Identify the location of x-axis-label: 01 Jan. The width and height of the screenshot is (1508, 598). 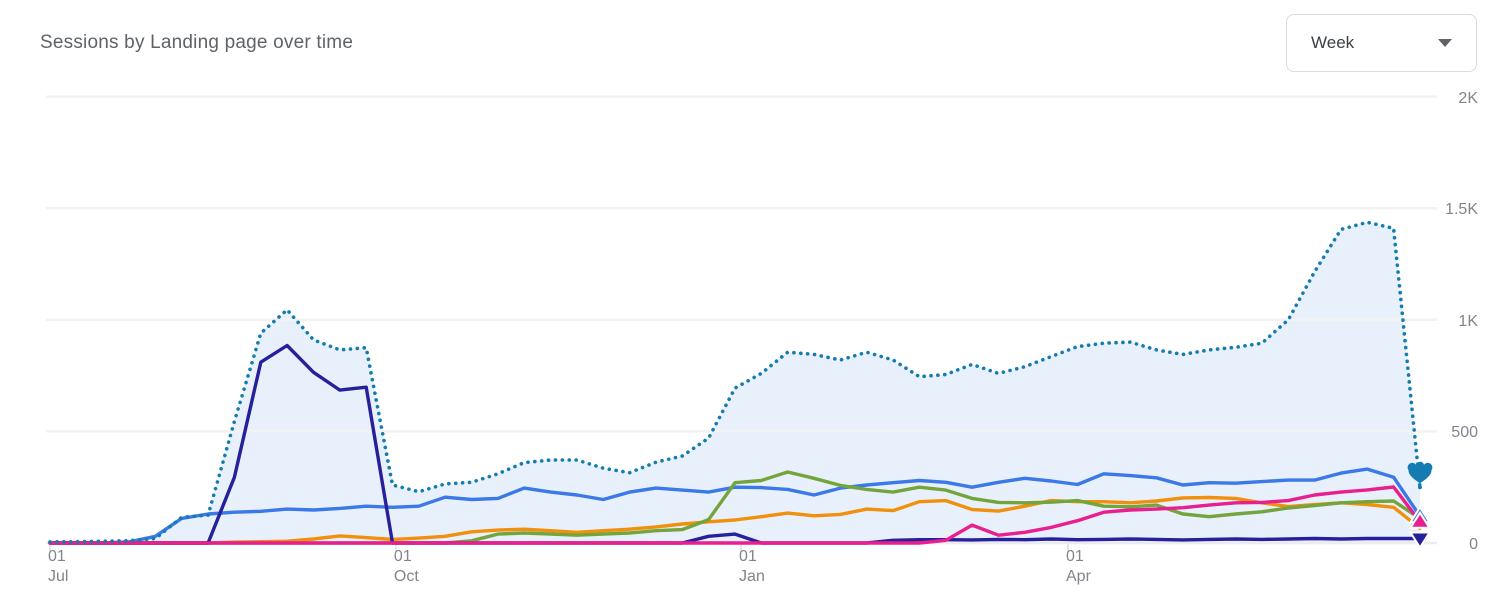
(752, 566).